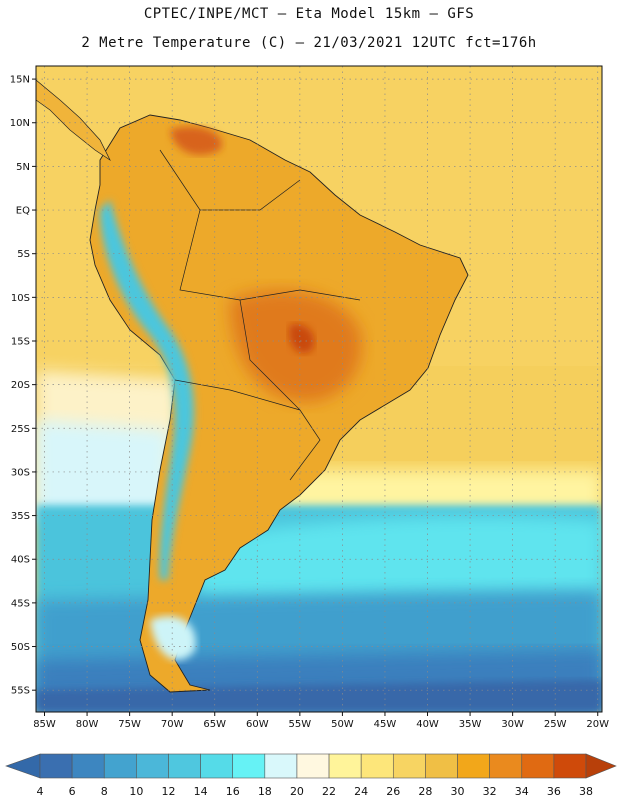 The image size is (618, 800). Describe the element at coordinates (20, 560) in the screenshot. I see `lat-tick-label: 40S` at that location.